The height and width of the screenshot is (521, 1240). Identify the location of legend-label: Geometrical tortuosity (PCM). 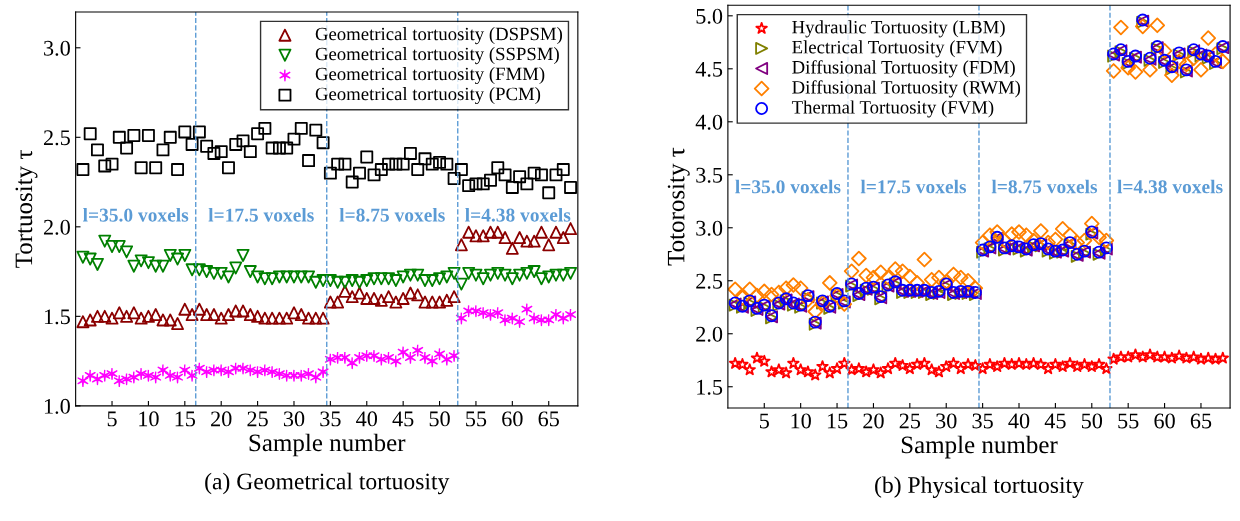
(428, 96).